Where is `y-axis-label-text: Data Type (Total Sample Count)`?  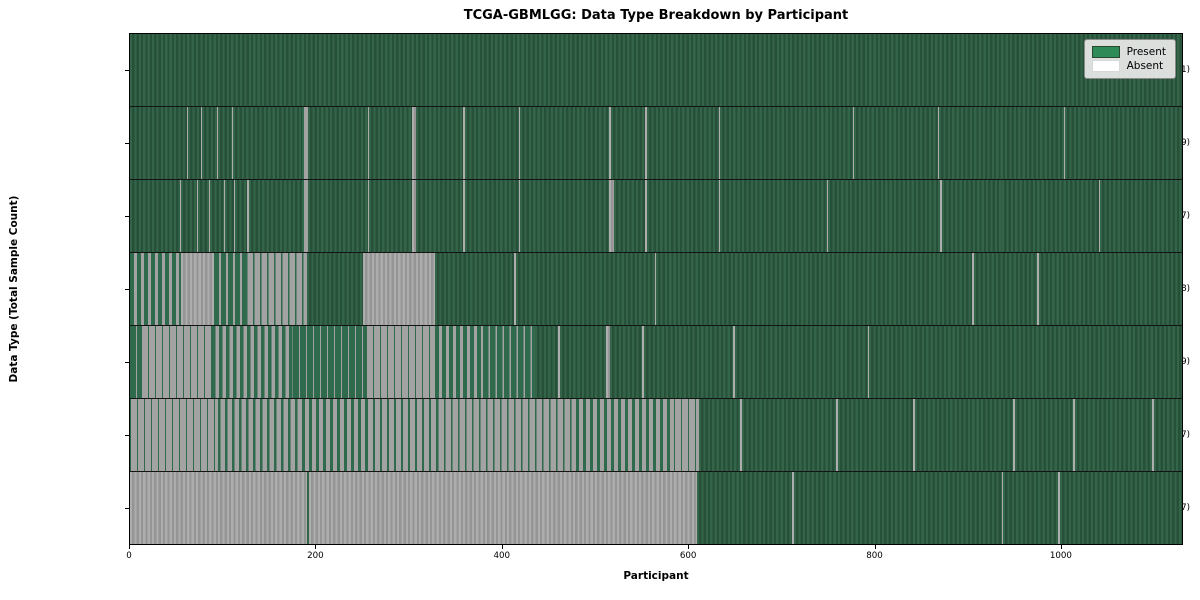
y-axis-label-text: Data Type (Total Sample Count) is located at coordinates (14, 289).